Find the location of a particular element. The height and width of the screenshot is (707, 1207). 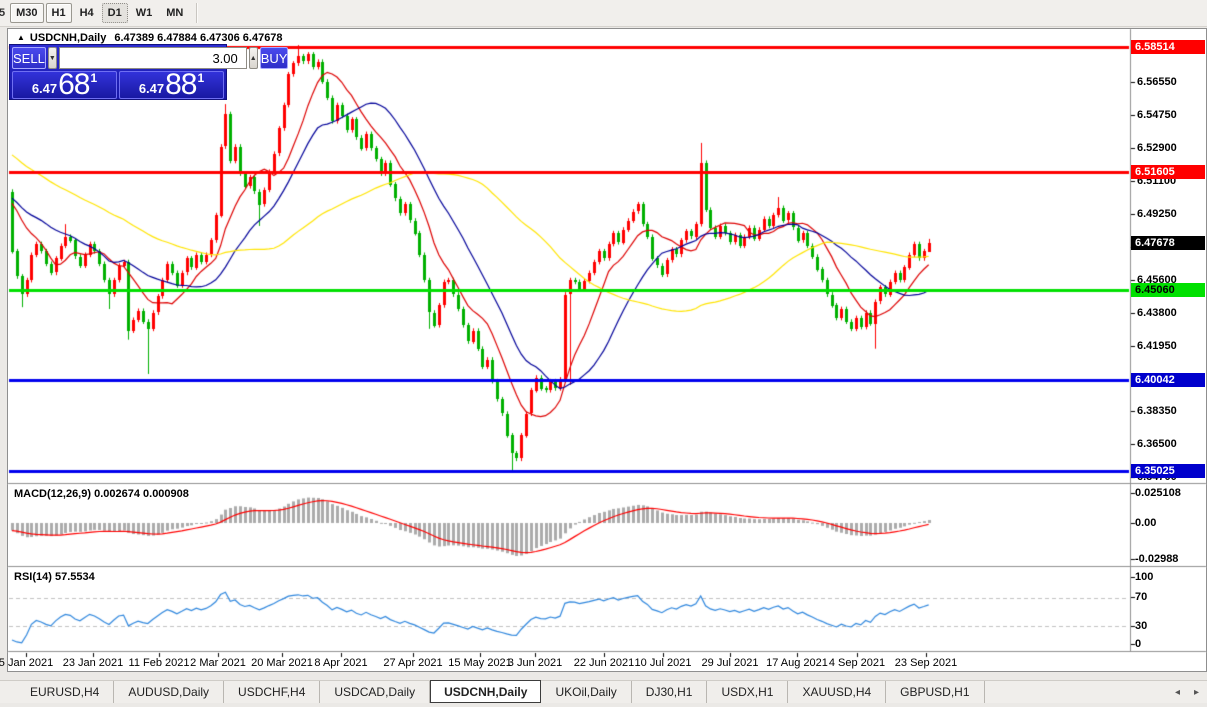

date-axis-label: 17 Aug 2021 is located at coordinates (797, 663).